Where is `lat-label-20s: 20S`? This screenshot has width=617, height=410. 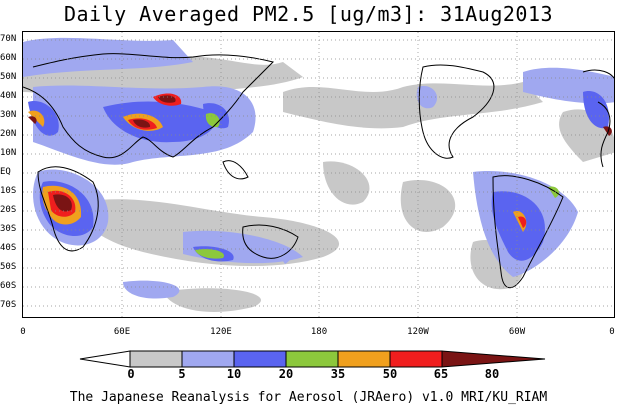
lat-label-20s: 20S is located at coordinates (8, 210).